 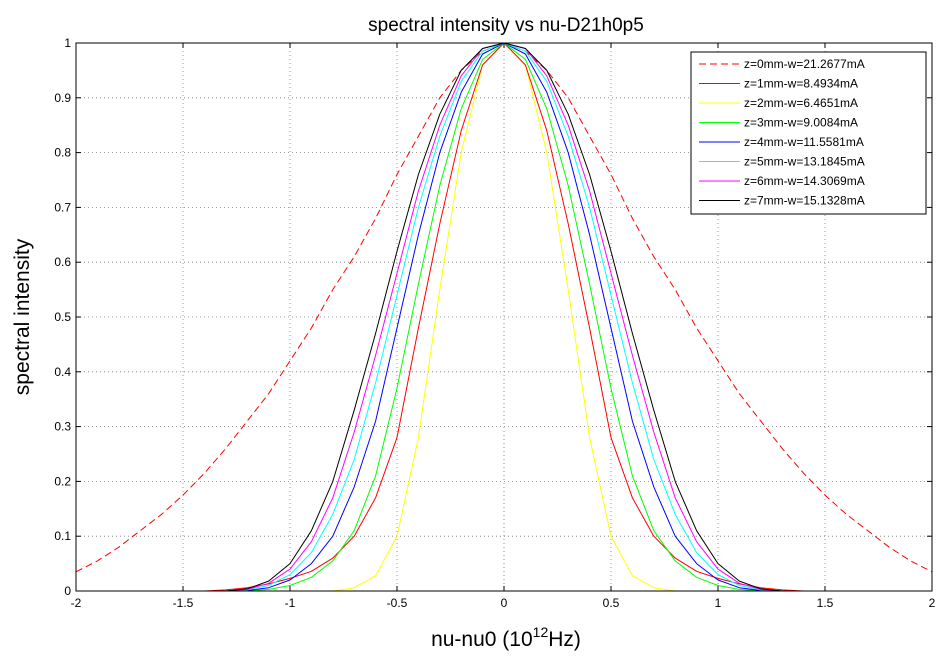 What do you see at coordinates (62, 153) in the screenshot?
I see `y-tick-label: 0.8` at bounding box center [62, 153].